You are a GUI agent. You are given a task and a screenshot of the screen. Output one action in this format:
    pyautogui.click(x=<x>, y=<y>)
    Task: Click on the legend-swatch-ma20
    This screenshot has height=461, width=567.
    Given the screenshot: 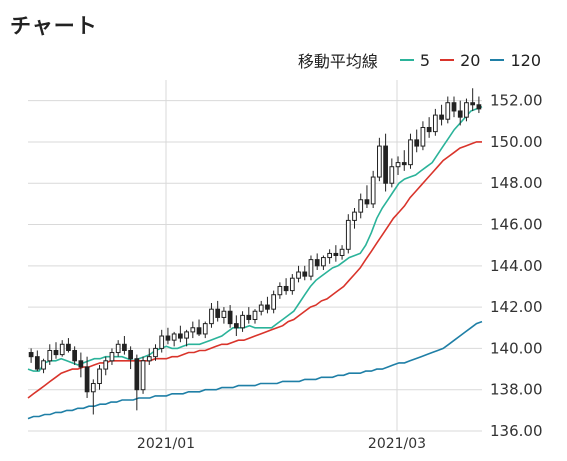 What is the action you would take?
    pyautogui.click(x=447, y=60)
    